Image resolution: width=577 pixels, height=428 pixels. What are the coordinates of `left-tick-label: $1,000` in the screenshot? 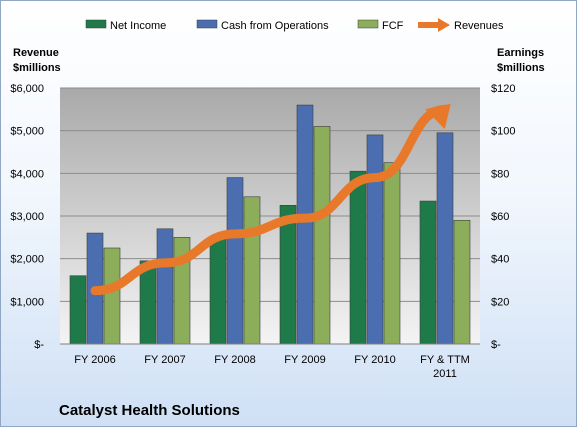 It's located at (27, 302).